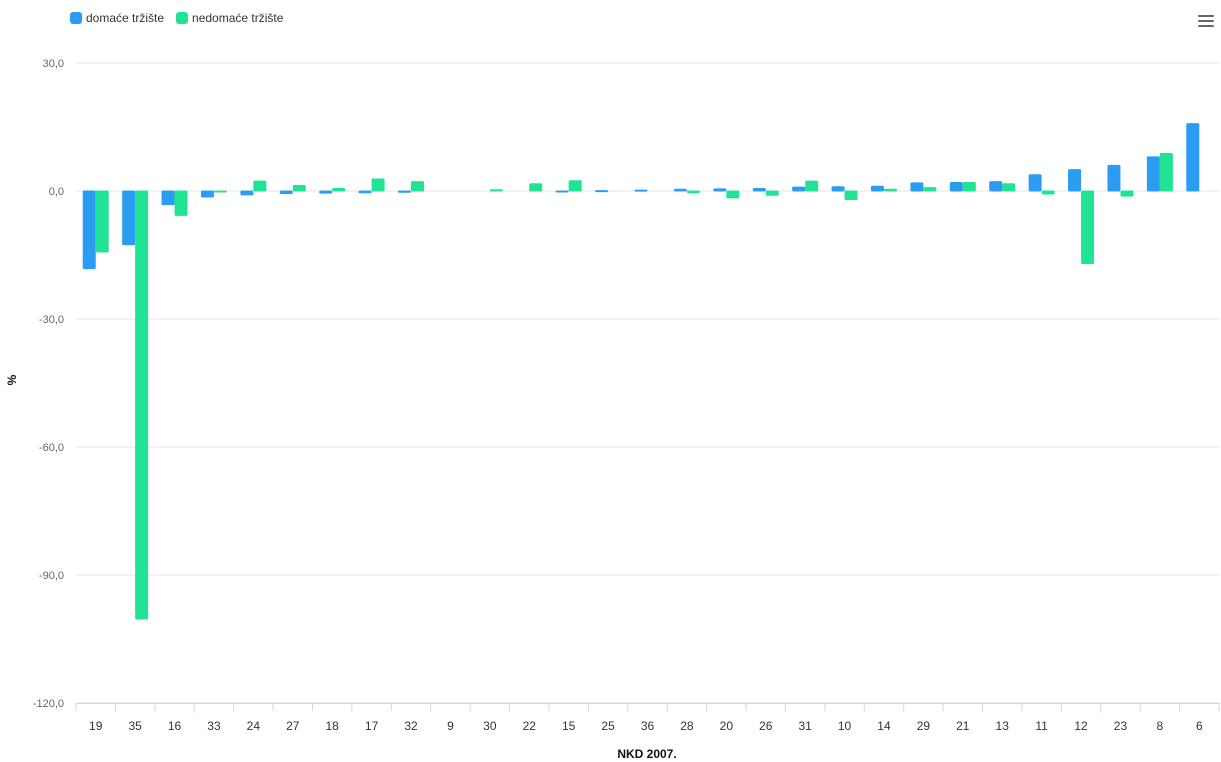  Describe the element at coordinates (56, 192) in the screenshot. I see `y-tick-label: 0,0` at that location.